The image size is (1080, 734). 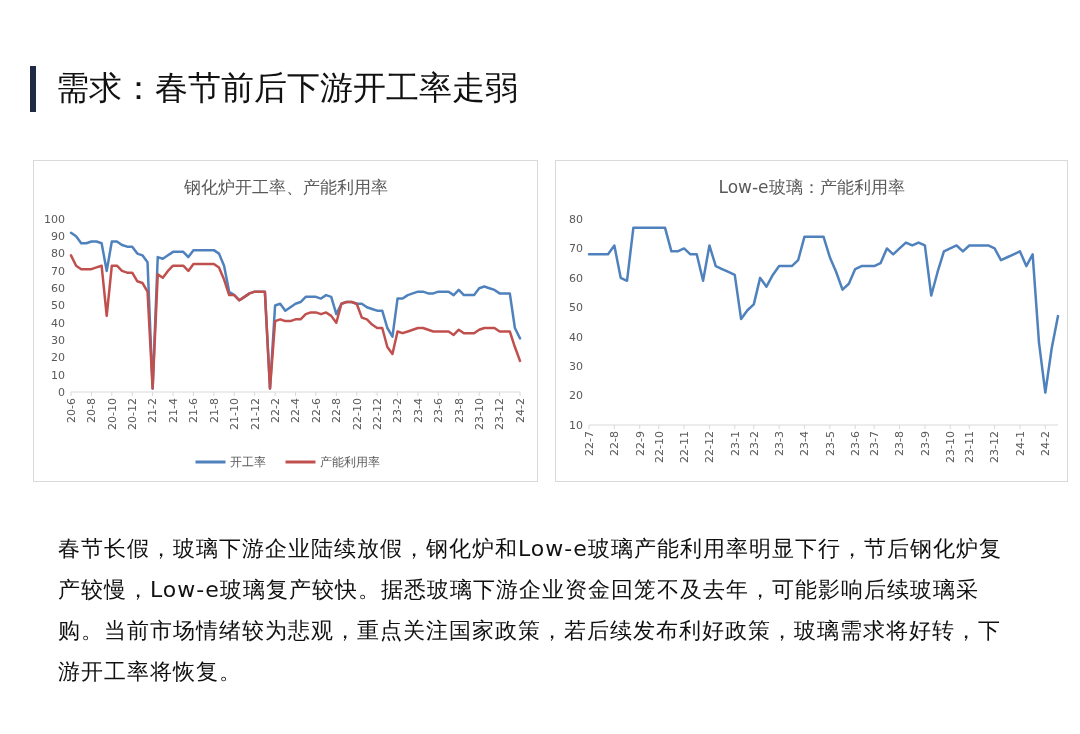 I want to click on x-tick-label: 22-7, so click(x=589, y=443).